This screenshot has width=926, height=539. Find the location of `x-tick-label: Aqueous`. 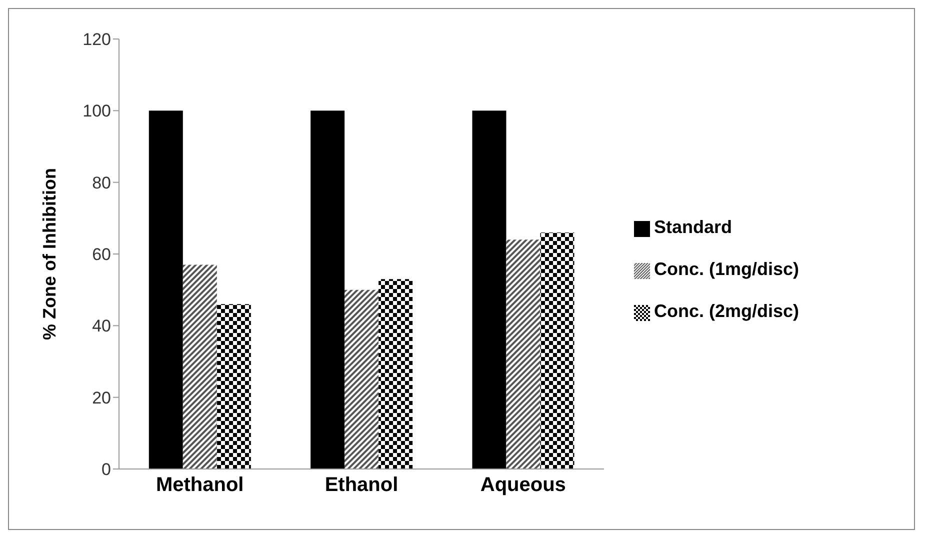

x-tick-label: Aqueous is located at coordinates (523, 485).